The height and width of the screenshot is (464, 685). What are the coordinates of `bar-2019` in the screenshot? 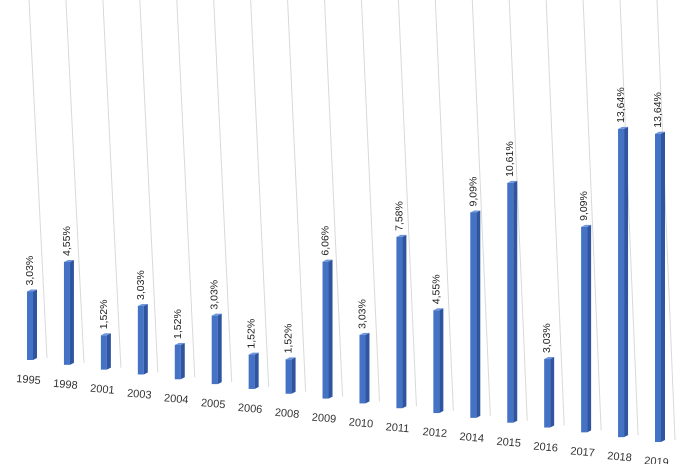 It's located at (660, 286).